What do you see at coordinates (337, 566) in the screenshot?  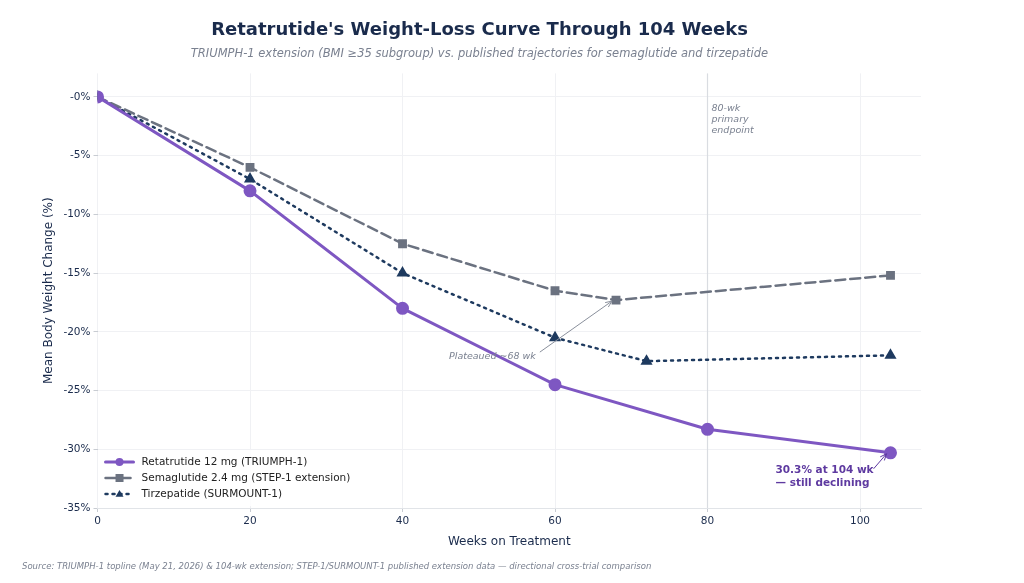 I see `source-note: Source: TRIUMPH-1 topline (May 21, 2026) & 104-wk extension; STEP-1/SURMOUNT-1 published extension data — directional cross-trial comparison` at bounding box center [337, 566].